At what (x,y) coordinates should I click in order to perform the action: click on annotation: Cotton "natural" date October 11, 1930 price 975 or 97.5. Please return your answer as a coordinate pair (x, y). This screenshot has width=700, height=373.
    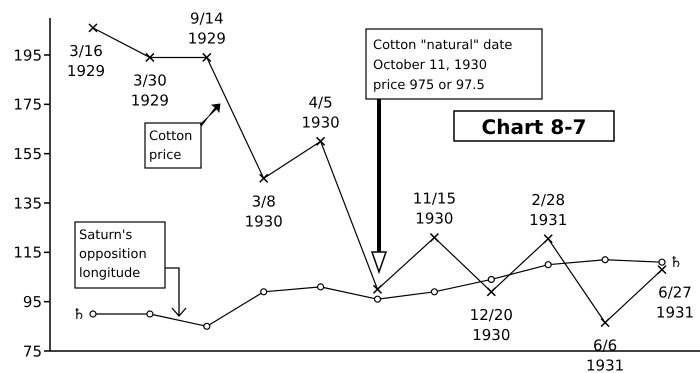
    Looking at the image, I should click on (442, 65).